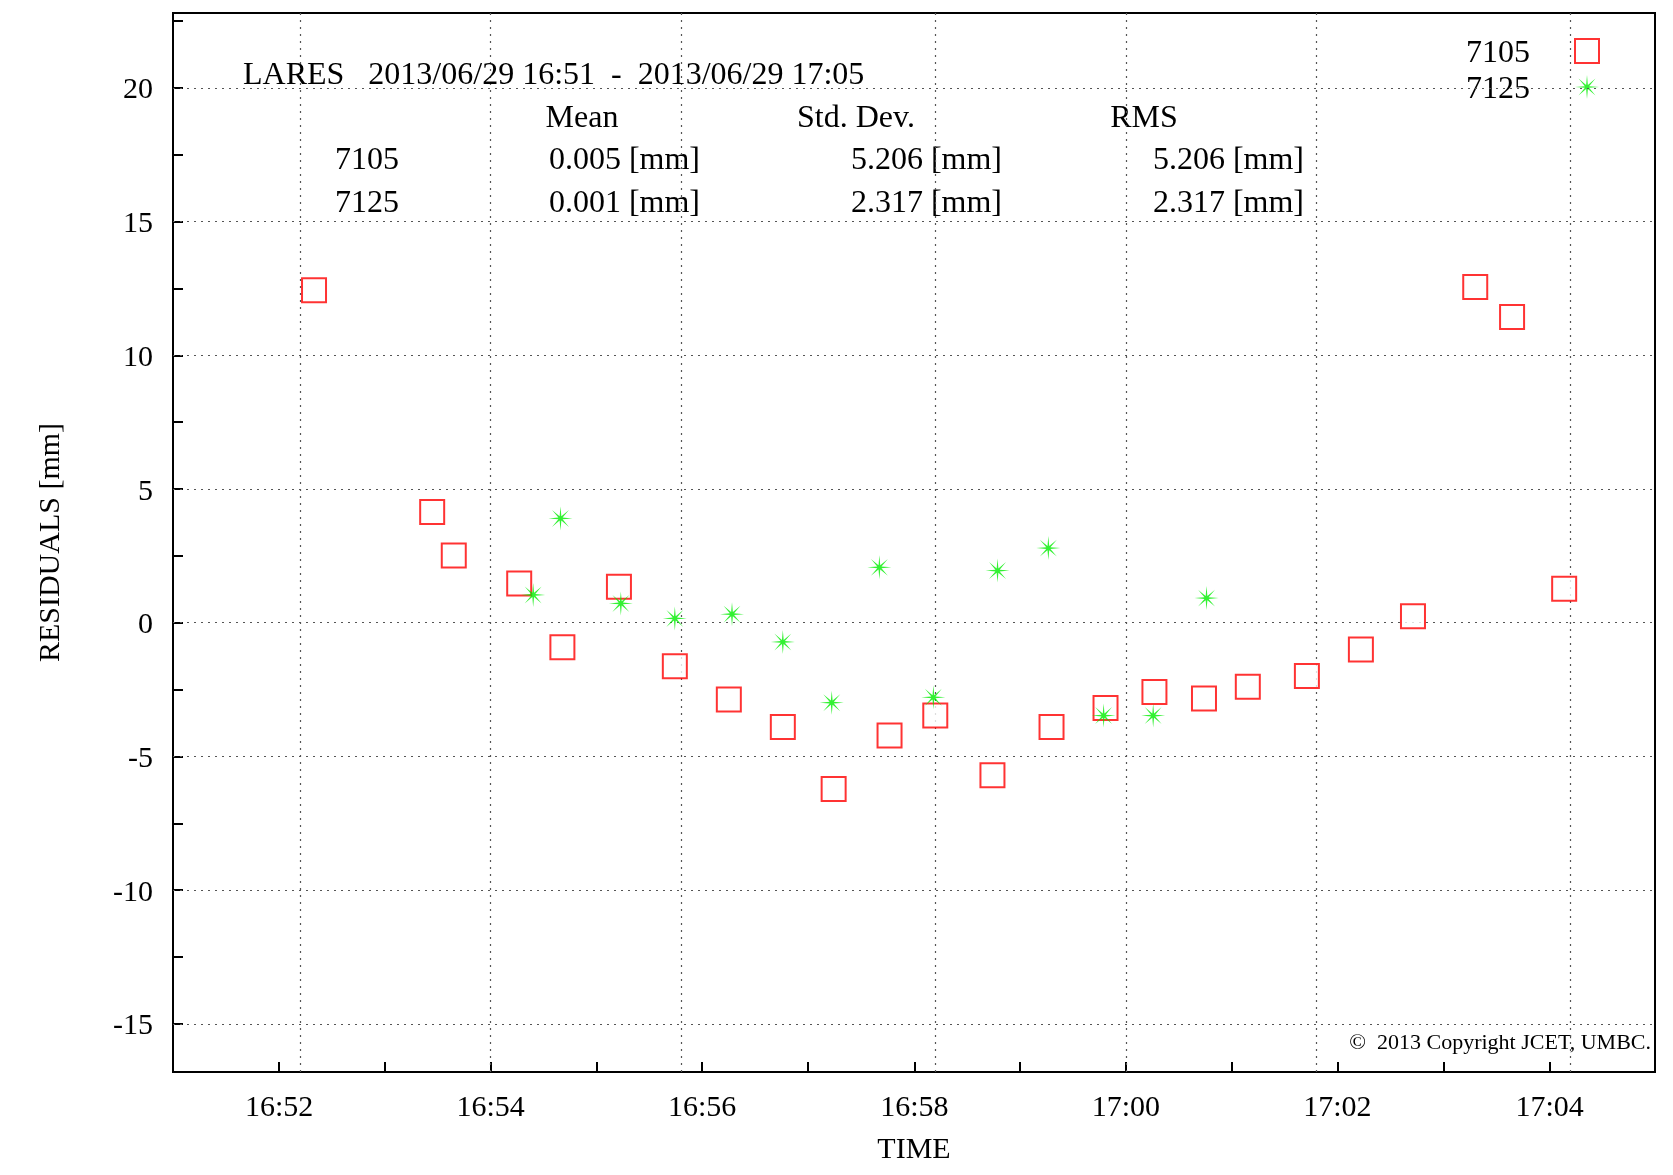  What do you see at coordinates (145, 623) in the screenshot?
I see `y-tick-label: 0` at bounding box center [145, 623].